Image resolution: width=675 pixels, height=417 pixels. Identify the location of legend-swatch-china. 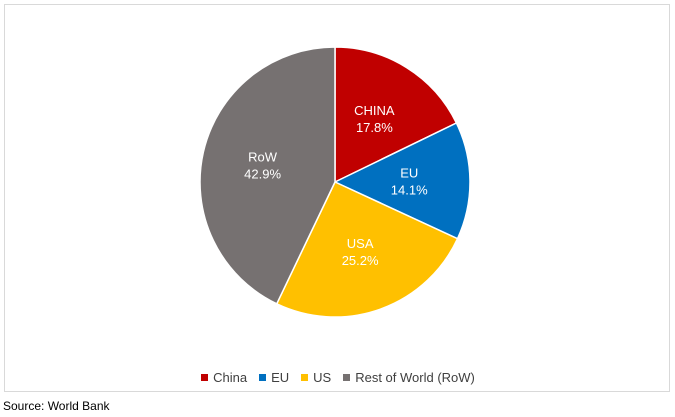
(205, 377).